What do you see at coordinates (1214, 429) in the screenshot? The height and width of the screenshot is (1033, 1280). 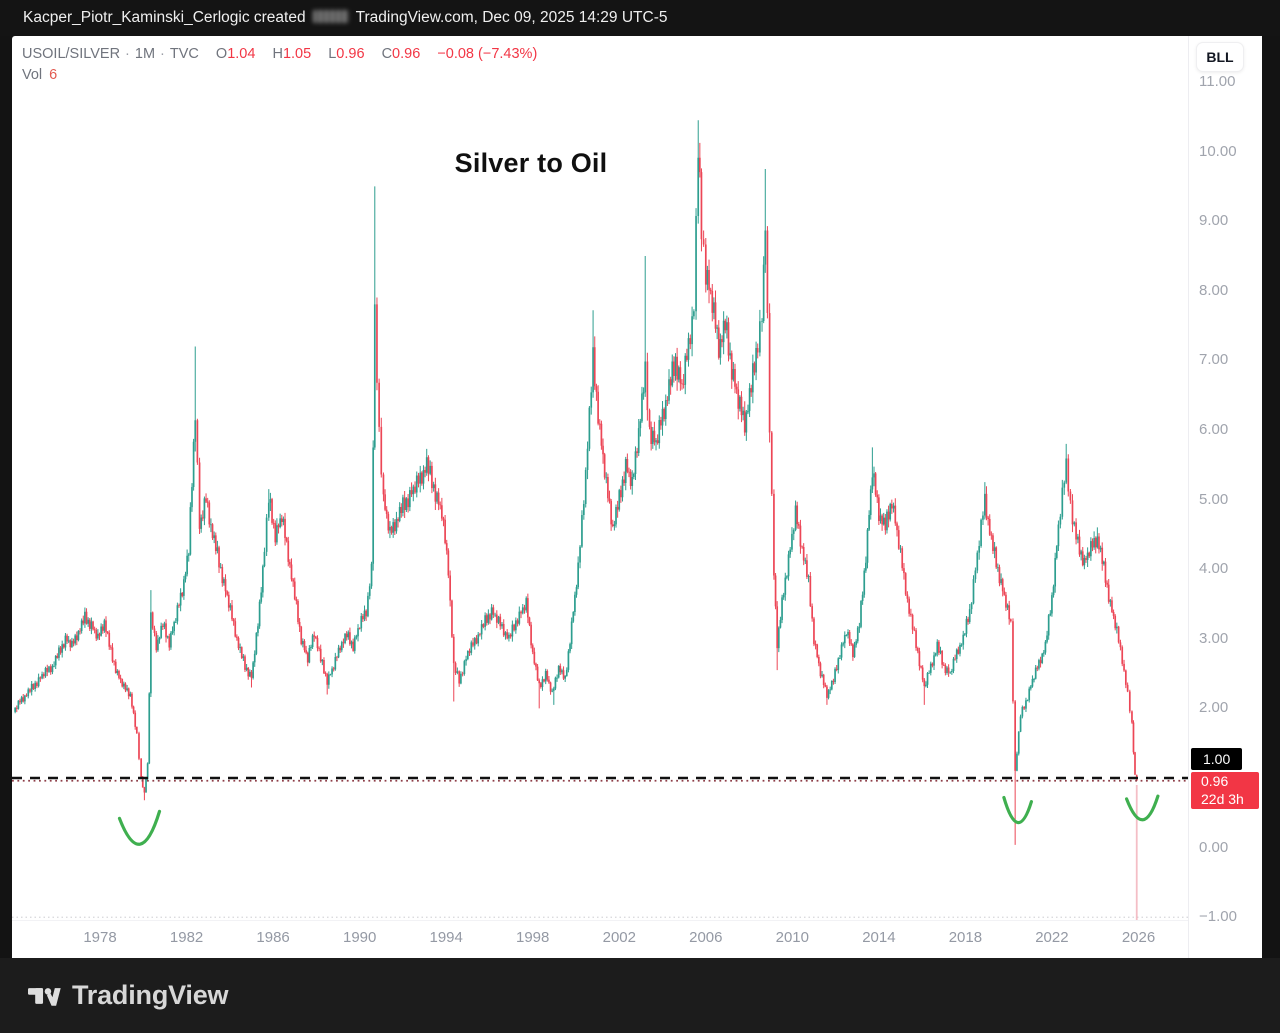 I see `y-axis-label: 6.00` at bounding box center [1214, 429].